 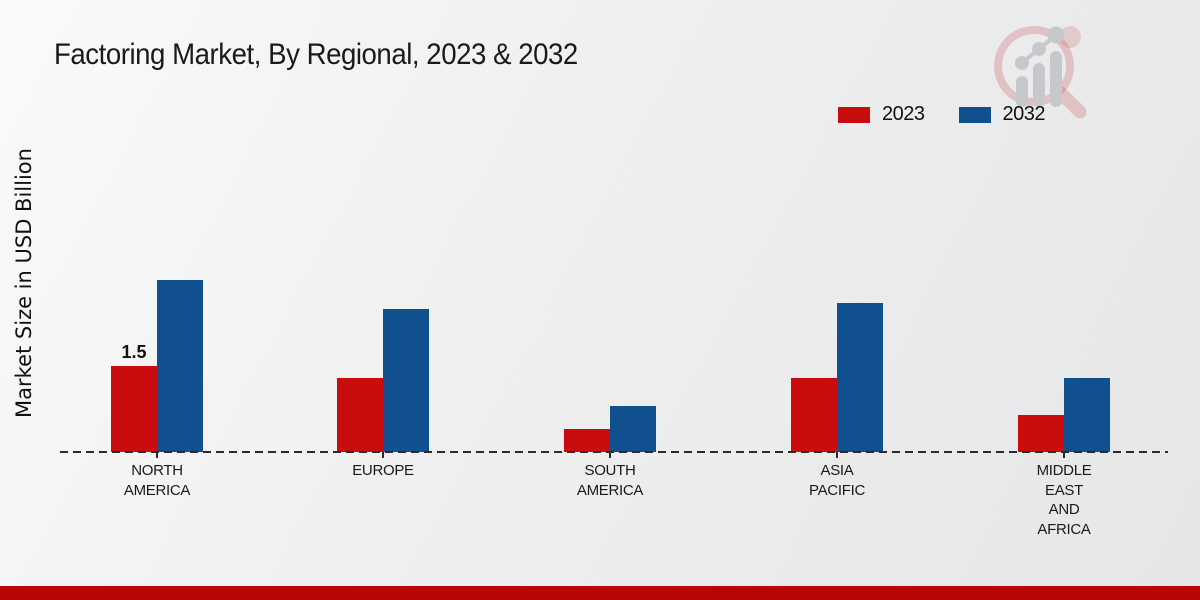 What do you see at coordinates (600, 593) in the screenshot?
I see `footer-accent-band` at bounding box center [600, 593].